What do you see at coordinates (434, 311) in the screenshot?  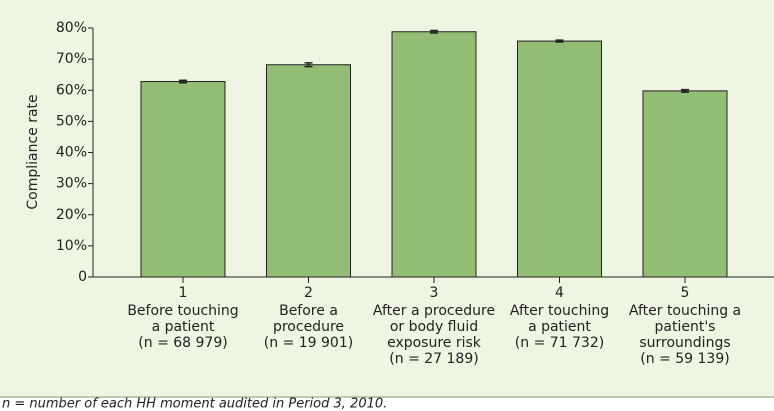 I see `x-tick-description: After a procedure` at bounding box center [434, 311].